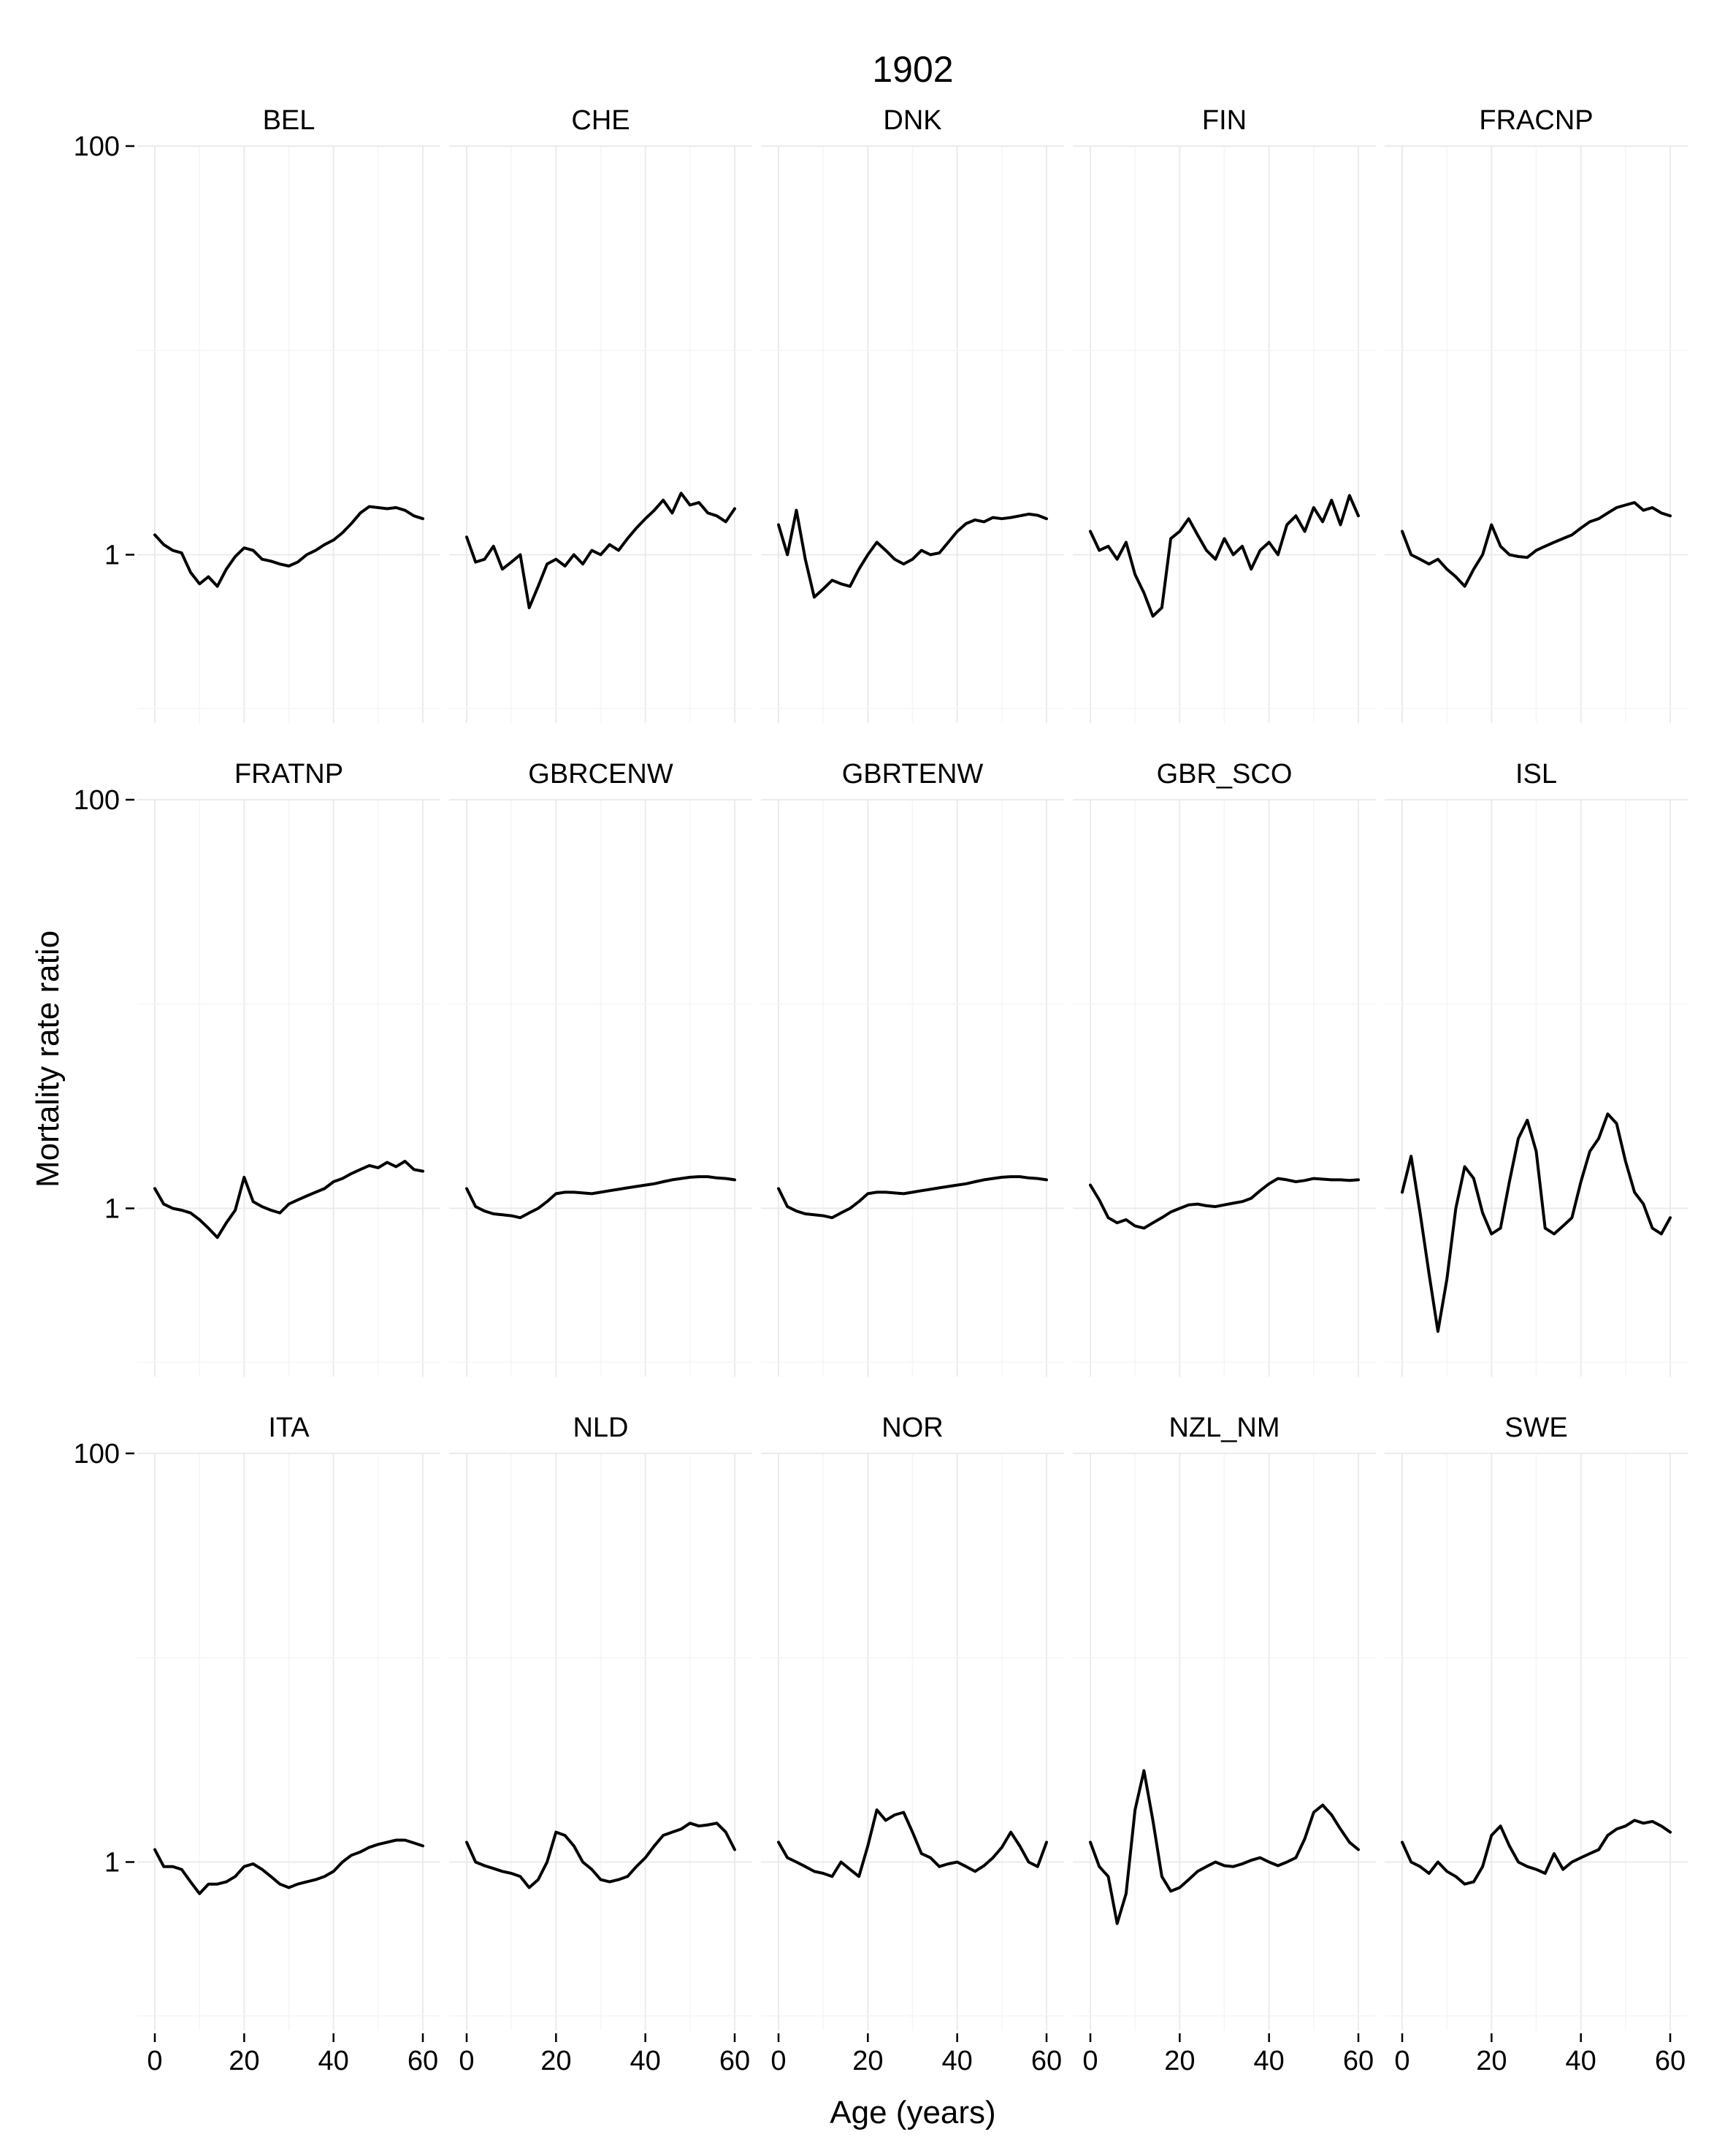 The height and width of the screenshot is (2156, 1725). Describe the element at coordinates (1536, 414) in the screenshot. I see `facet-panel-fracnp: FRACNP` at that location.